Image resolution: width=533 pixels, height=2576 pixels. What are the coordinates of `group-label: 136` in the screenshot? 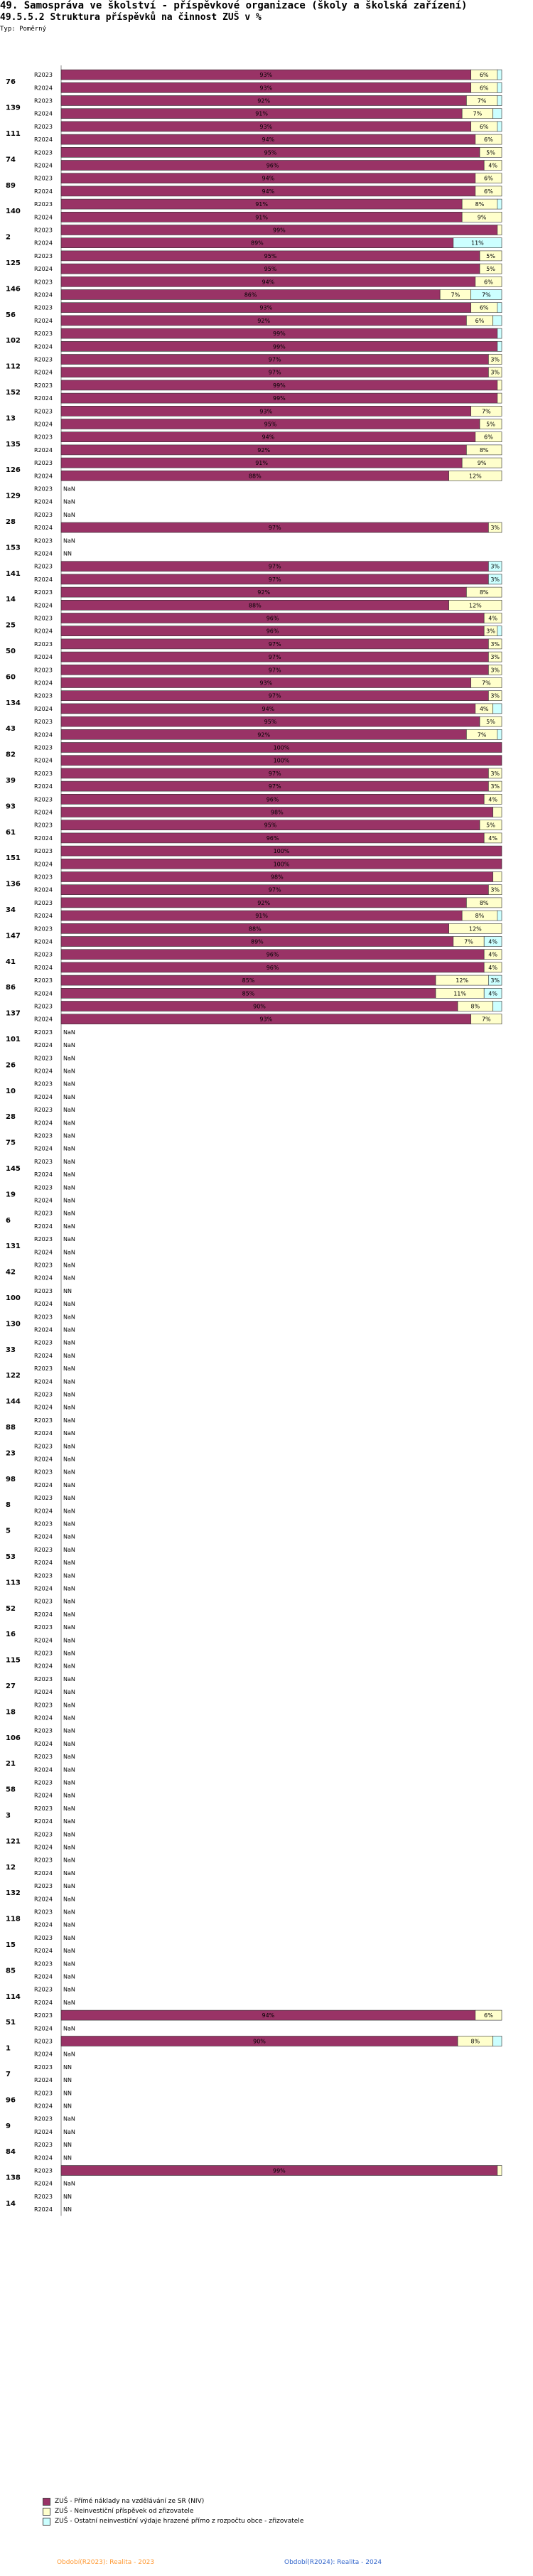 It's located at (13, 885).